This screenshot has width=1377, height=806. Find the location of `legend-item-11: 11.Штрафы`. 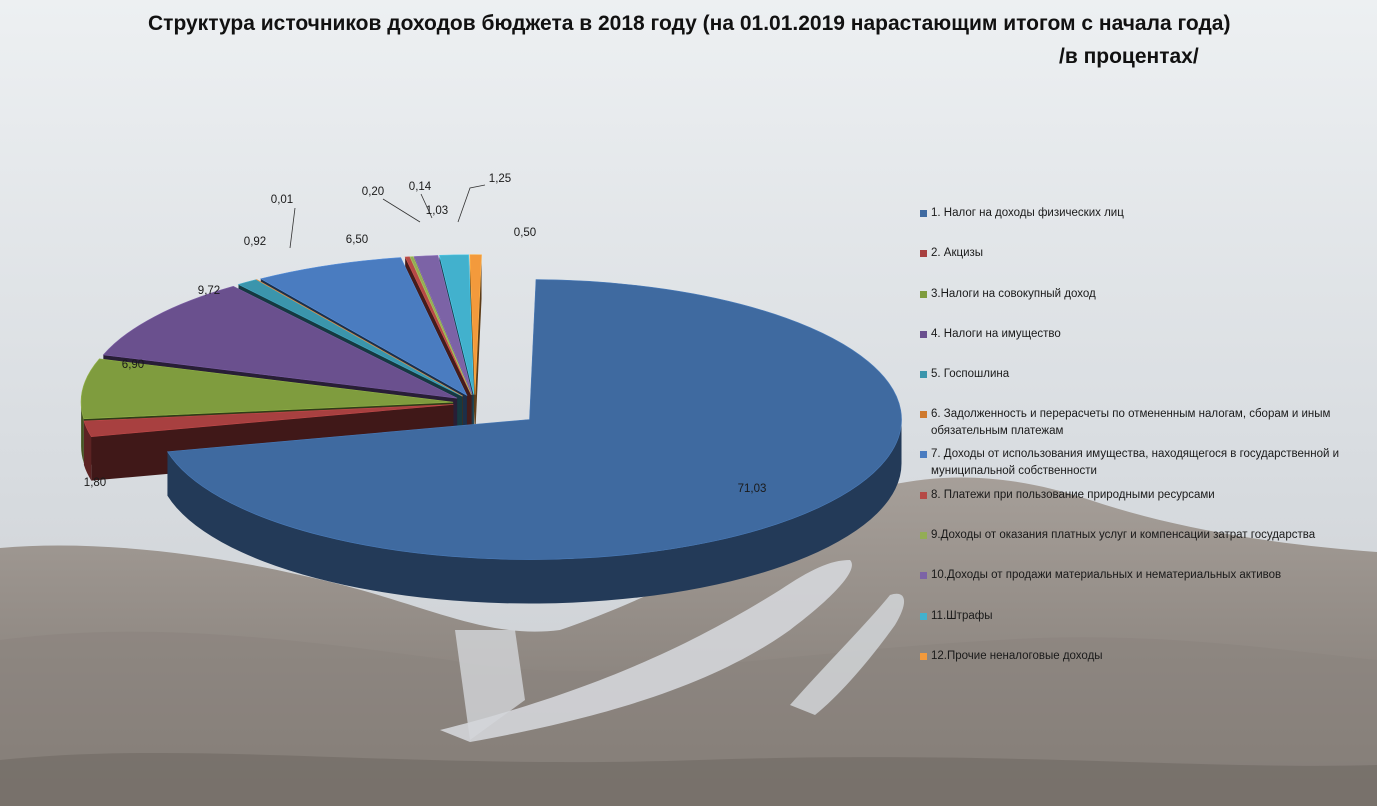

legend-item-11: 11.Штрафы is located at coordinates (1145, 616).